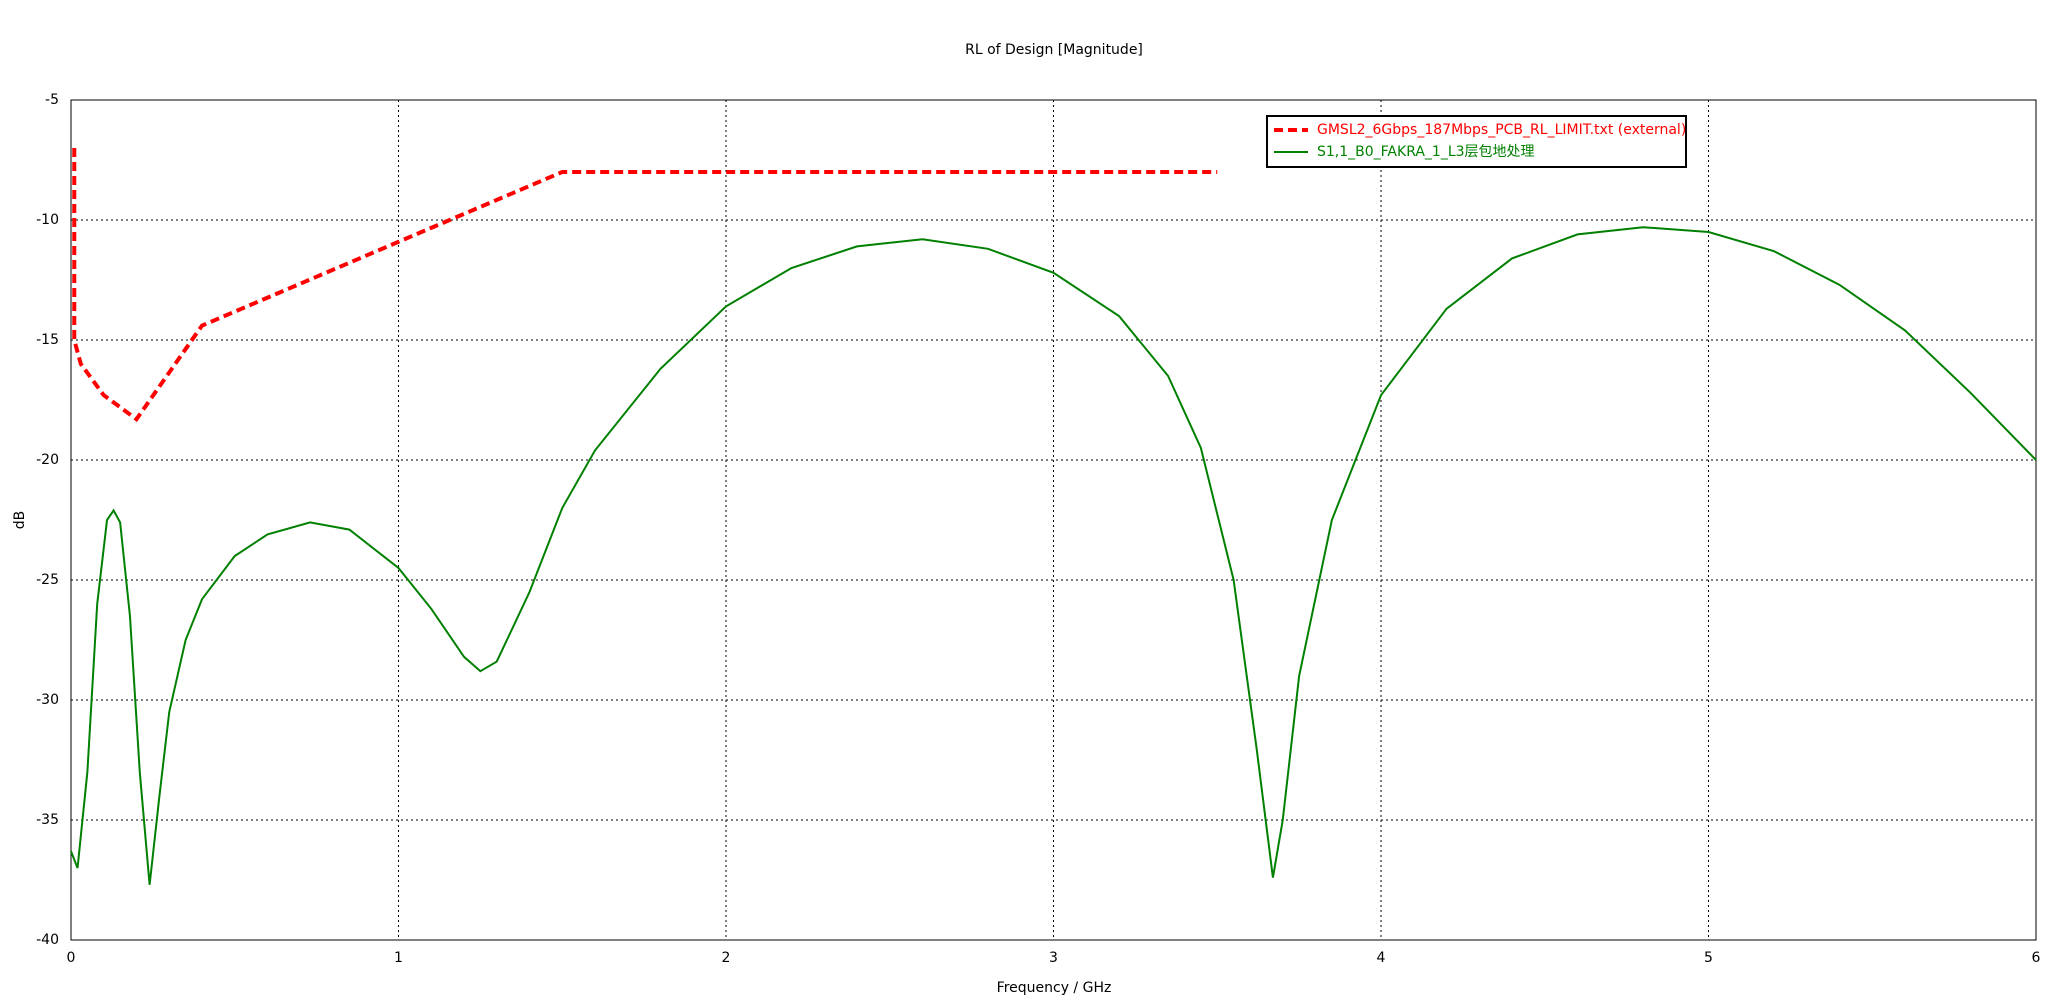 Image resolution: width=2063 pixels, height=1007 pixels. Describe the element at coordinates (1054, 50) in the screenshot. I see `chart-title: RL of Design [Magnitude]` at that location.